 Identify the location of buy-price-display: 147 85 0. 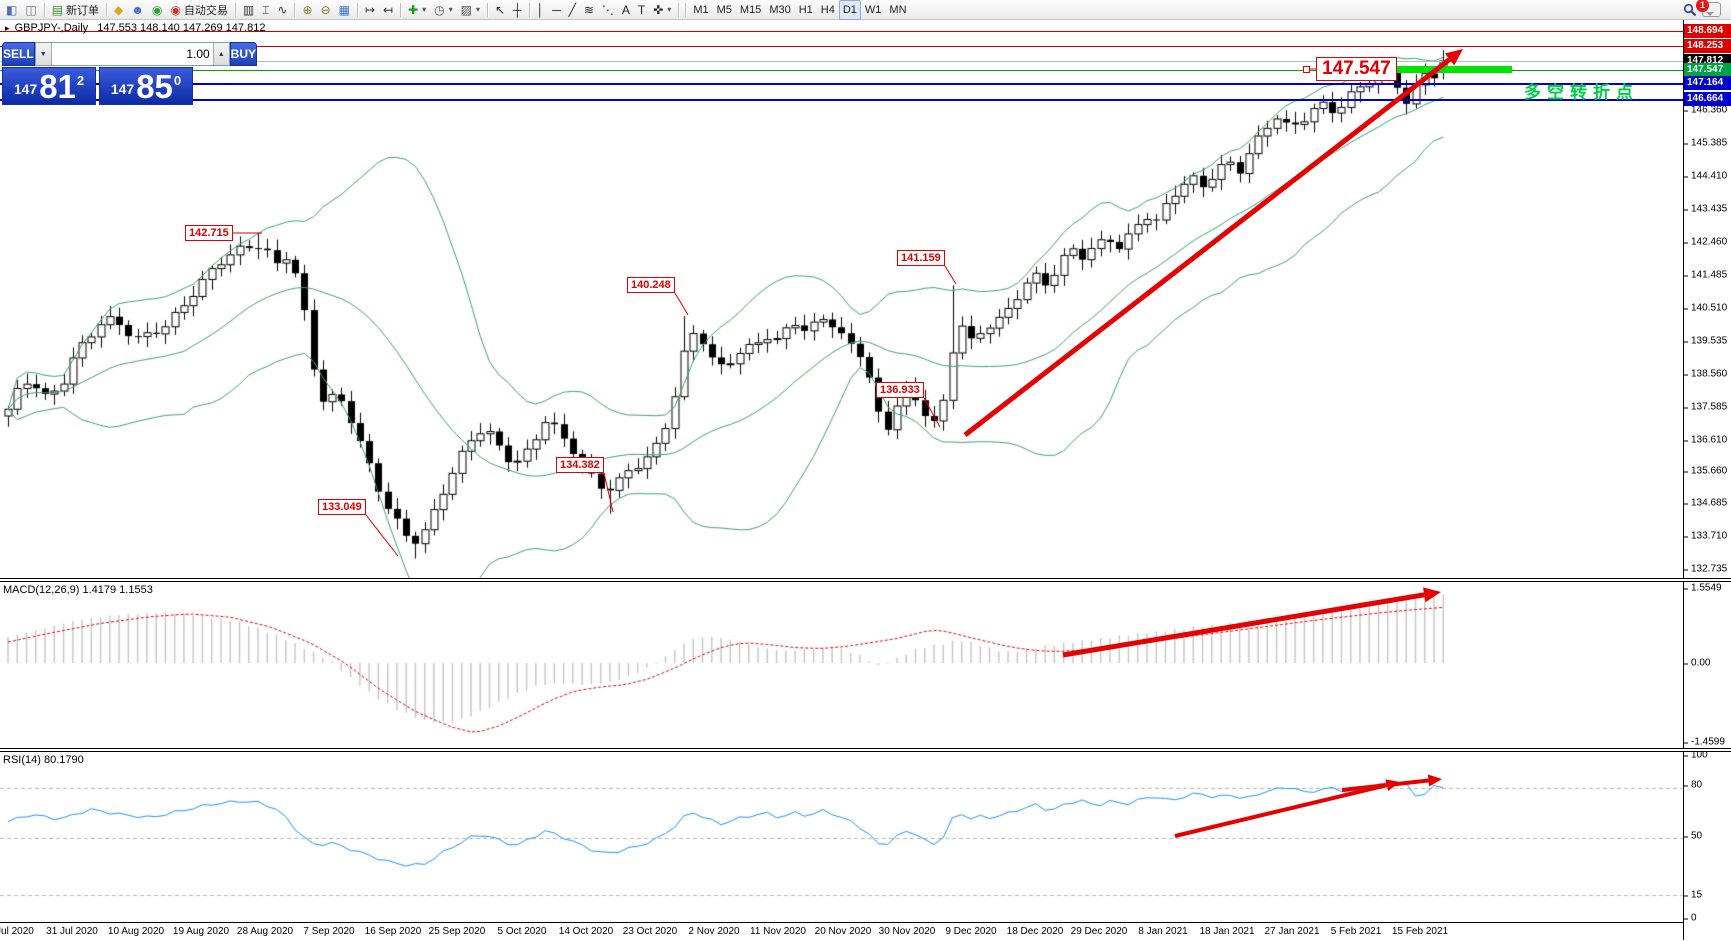
(146, 86).